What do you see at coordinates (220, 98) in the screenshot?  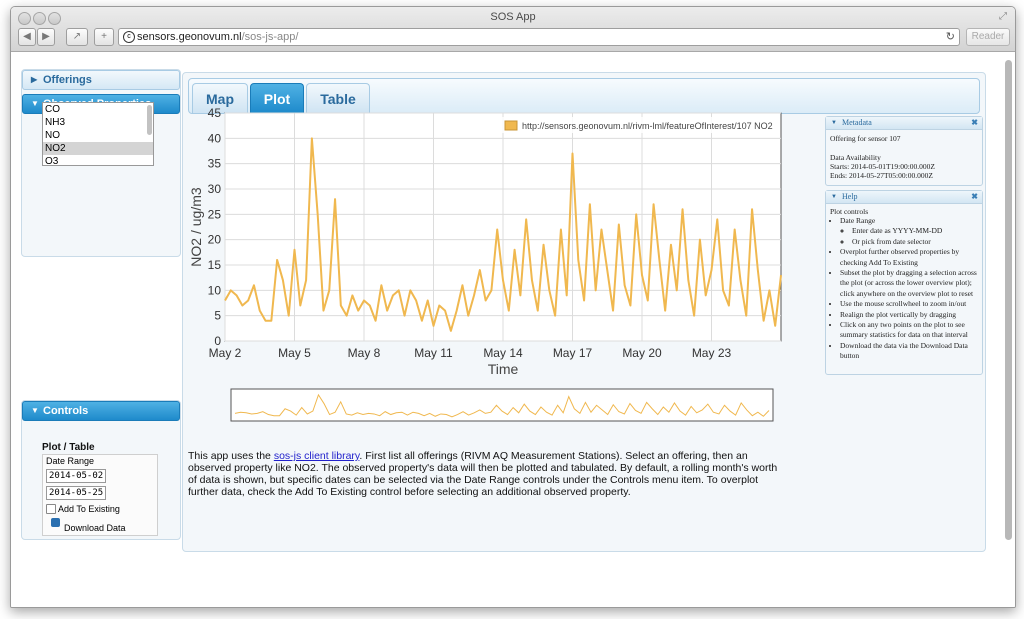 I see `tab-map: Map` at bounding box center [220, 98].